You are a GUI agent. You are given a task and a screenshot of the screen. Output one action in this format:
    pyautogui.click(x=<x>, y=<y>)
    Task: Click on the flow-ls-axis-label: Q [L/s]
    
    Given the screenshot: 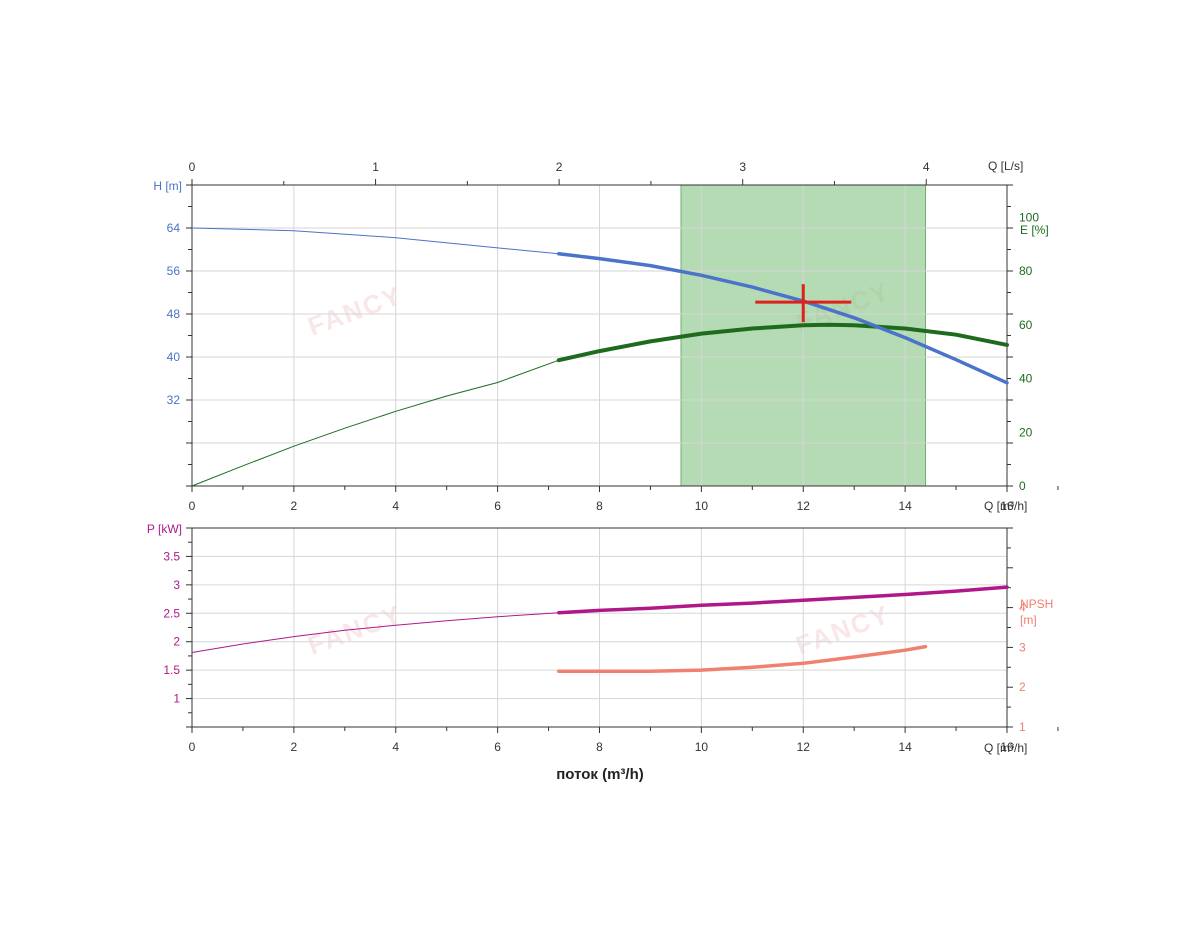 What is the action you would take?
    pyautogui.click(x=1005, y=166)
    